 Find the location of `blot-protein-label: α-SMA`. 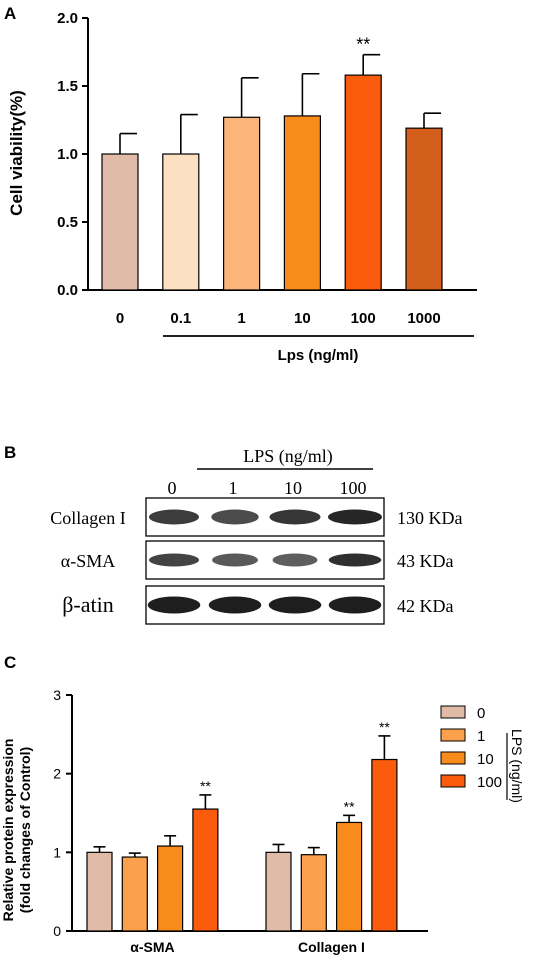

blot-protein-label: α-SMA is located at coordinates (88, 561).